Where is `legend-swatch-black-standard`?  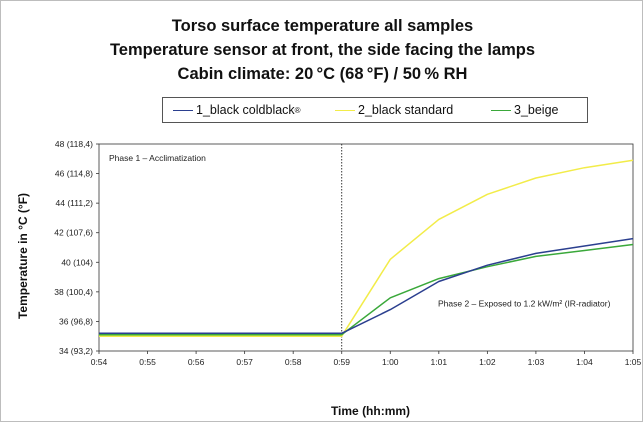
legend-swatch-black-standard is located at coordinates (345, 110).